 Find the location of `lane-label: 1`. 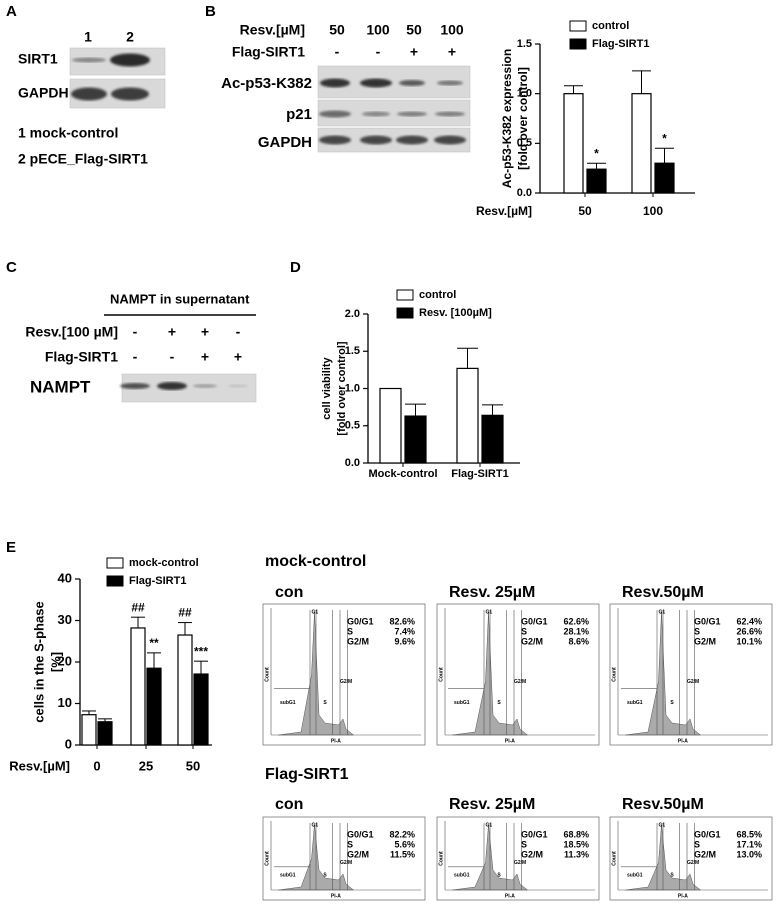

lane-label: 1 is located at coordinates (88, 37).